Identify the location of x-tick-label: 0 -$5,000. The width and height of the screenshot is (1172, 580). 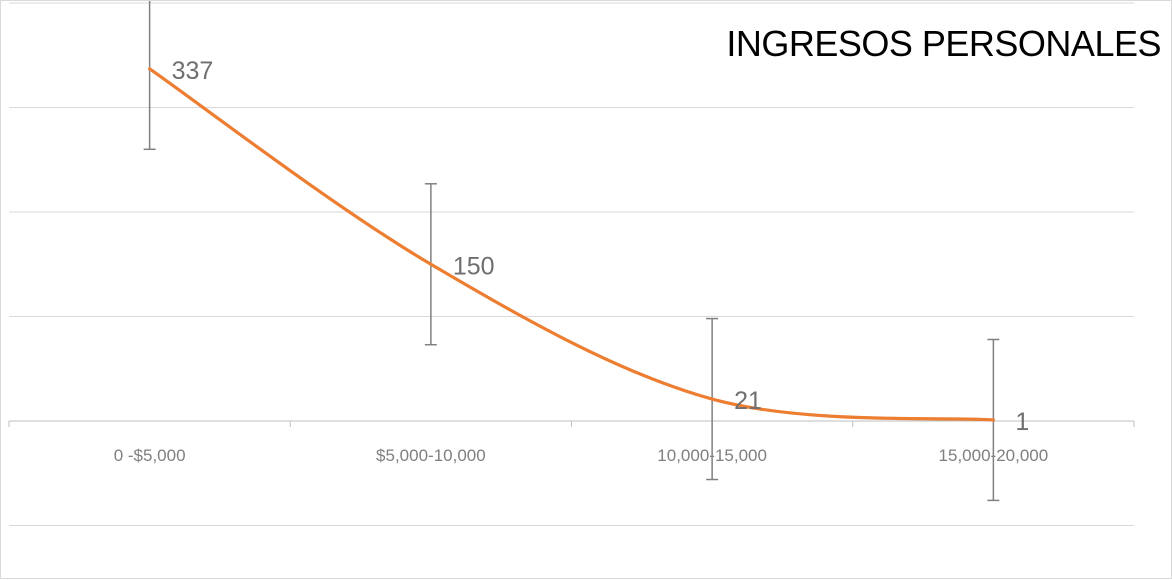
(150, 455).